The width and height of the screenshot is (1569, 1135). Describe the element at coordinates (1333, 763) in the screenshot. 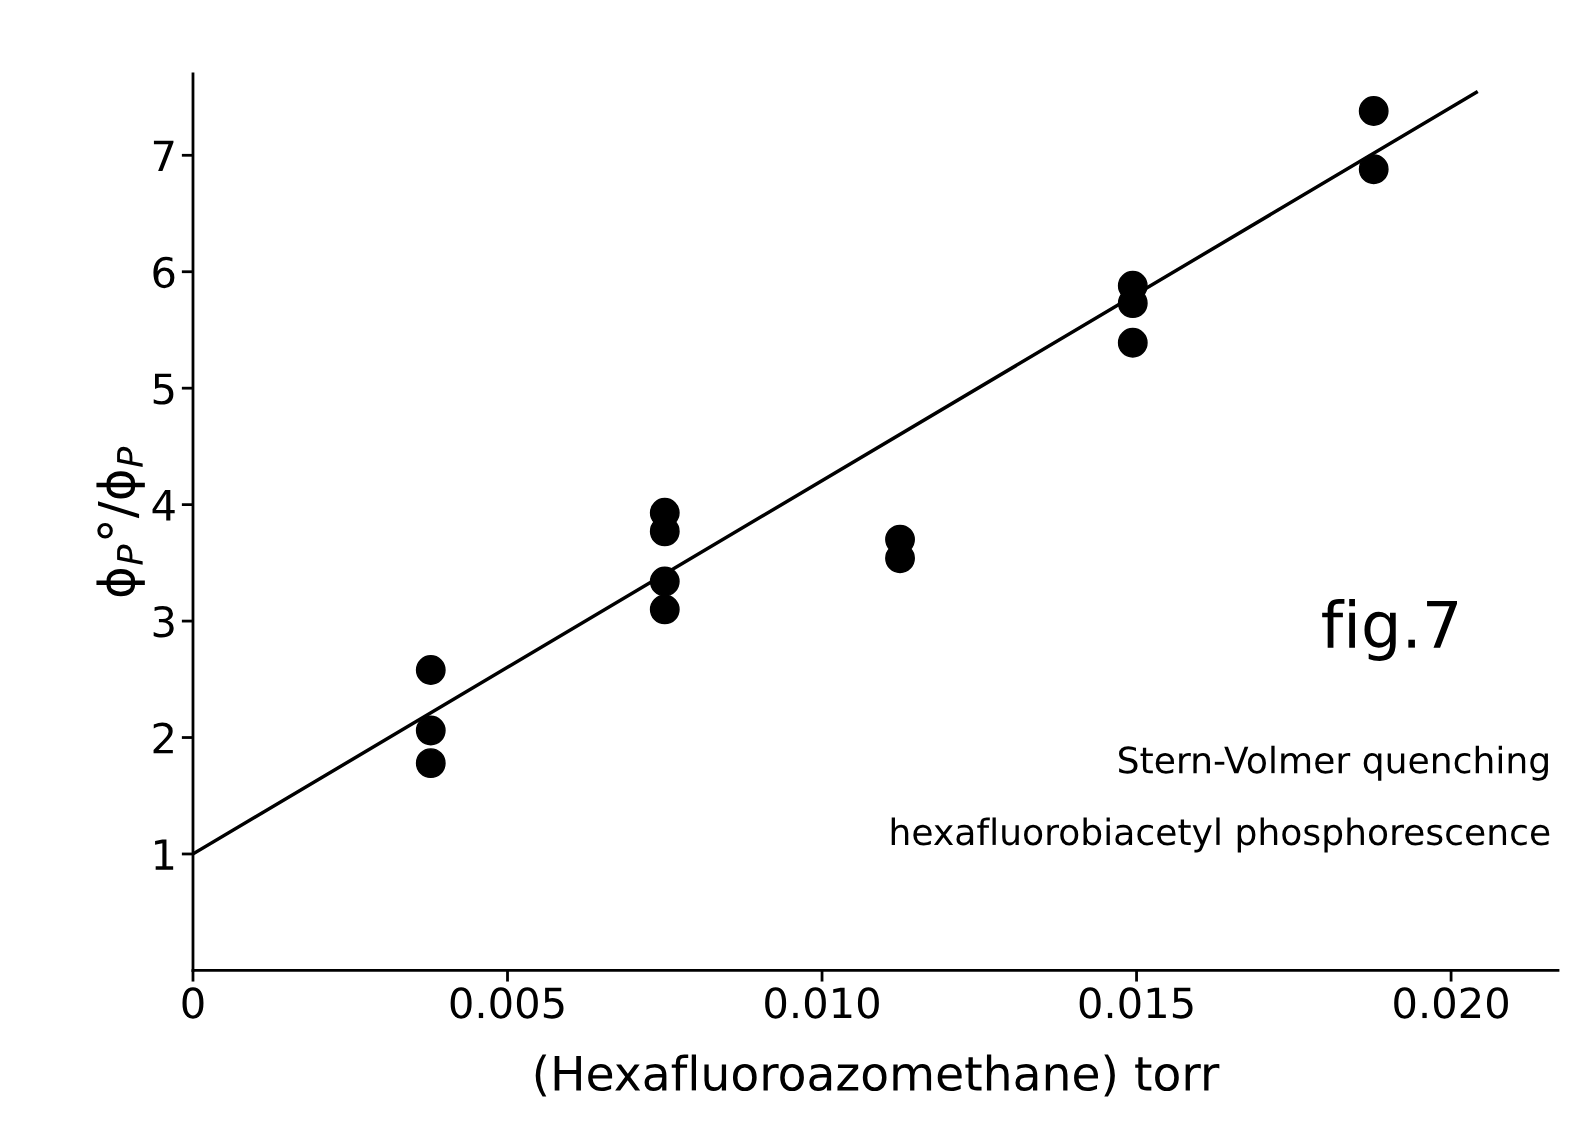

I see `annotation: Stern-Volmer quenching` at that location.